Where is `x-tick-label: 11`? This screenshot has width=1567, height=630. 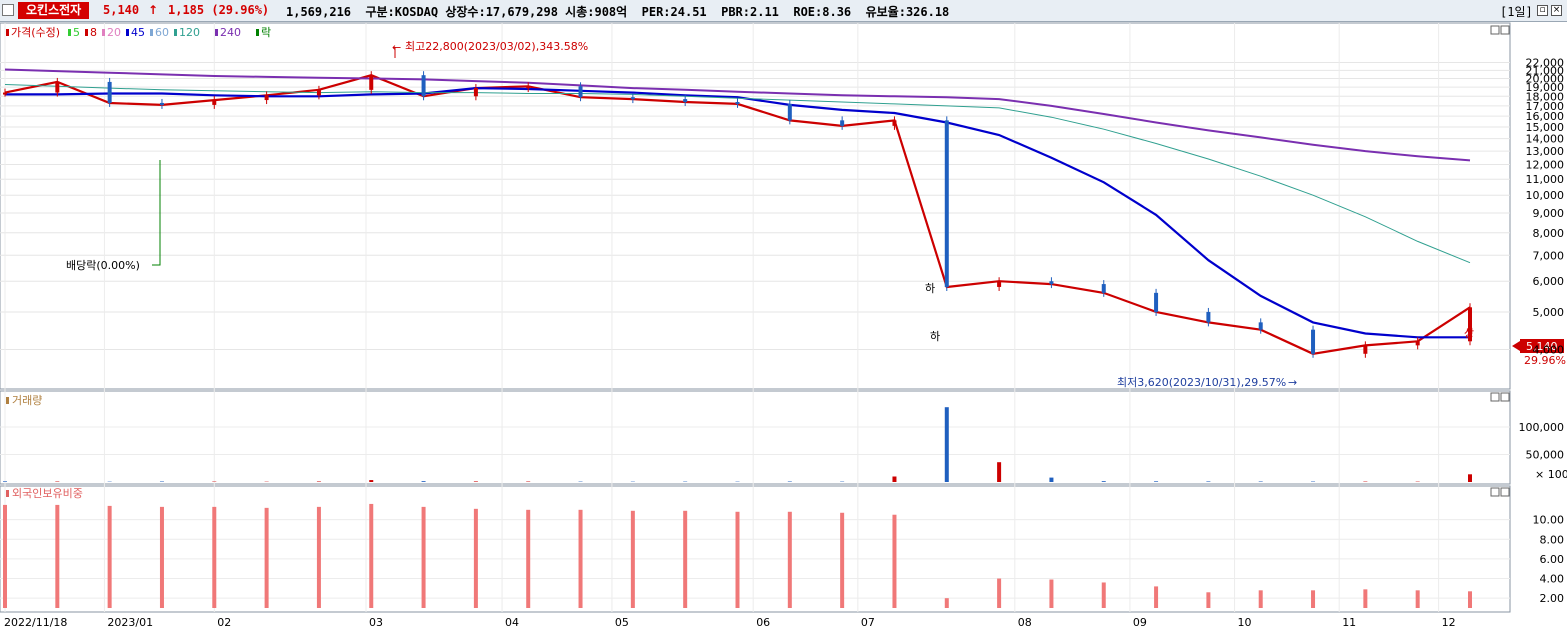 x-tick-label: 11 is located at coordinates (1349, 622).